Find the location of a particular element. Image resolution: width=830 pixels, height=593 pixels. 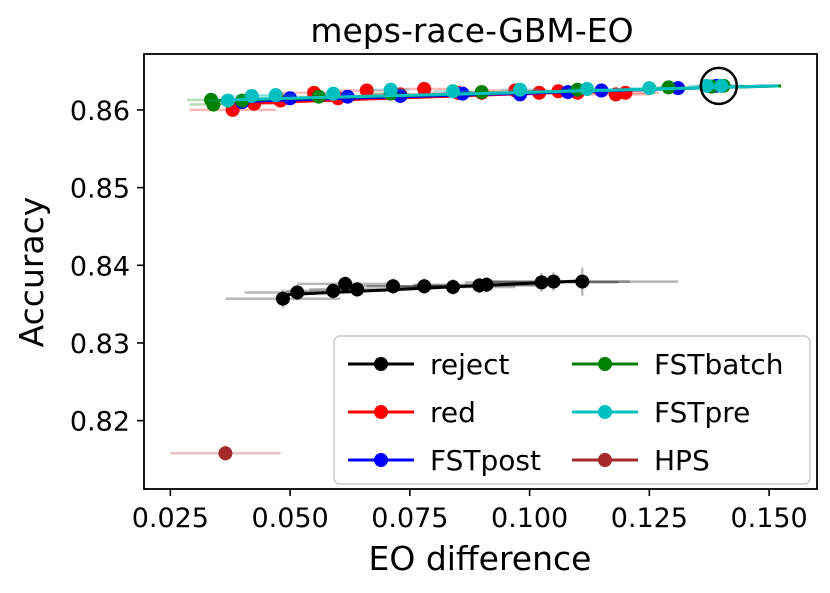

legend-item-reject: reject is located at coordinates (429, 364).